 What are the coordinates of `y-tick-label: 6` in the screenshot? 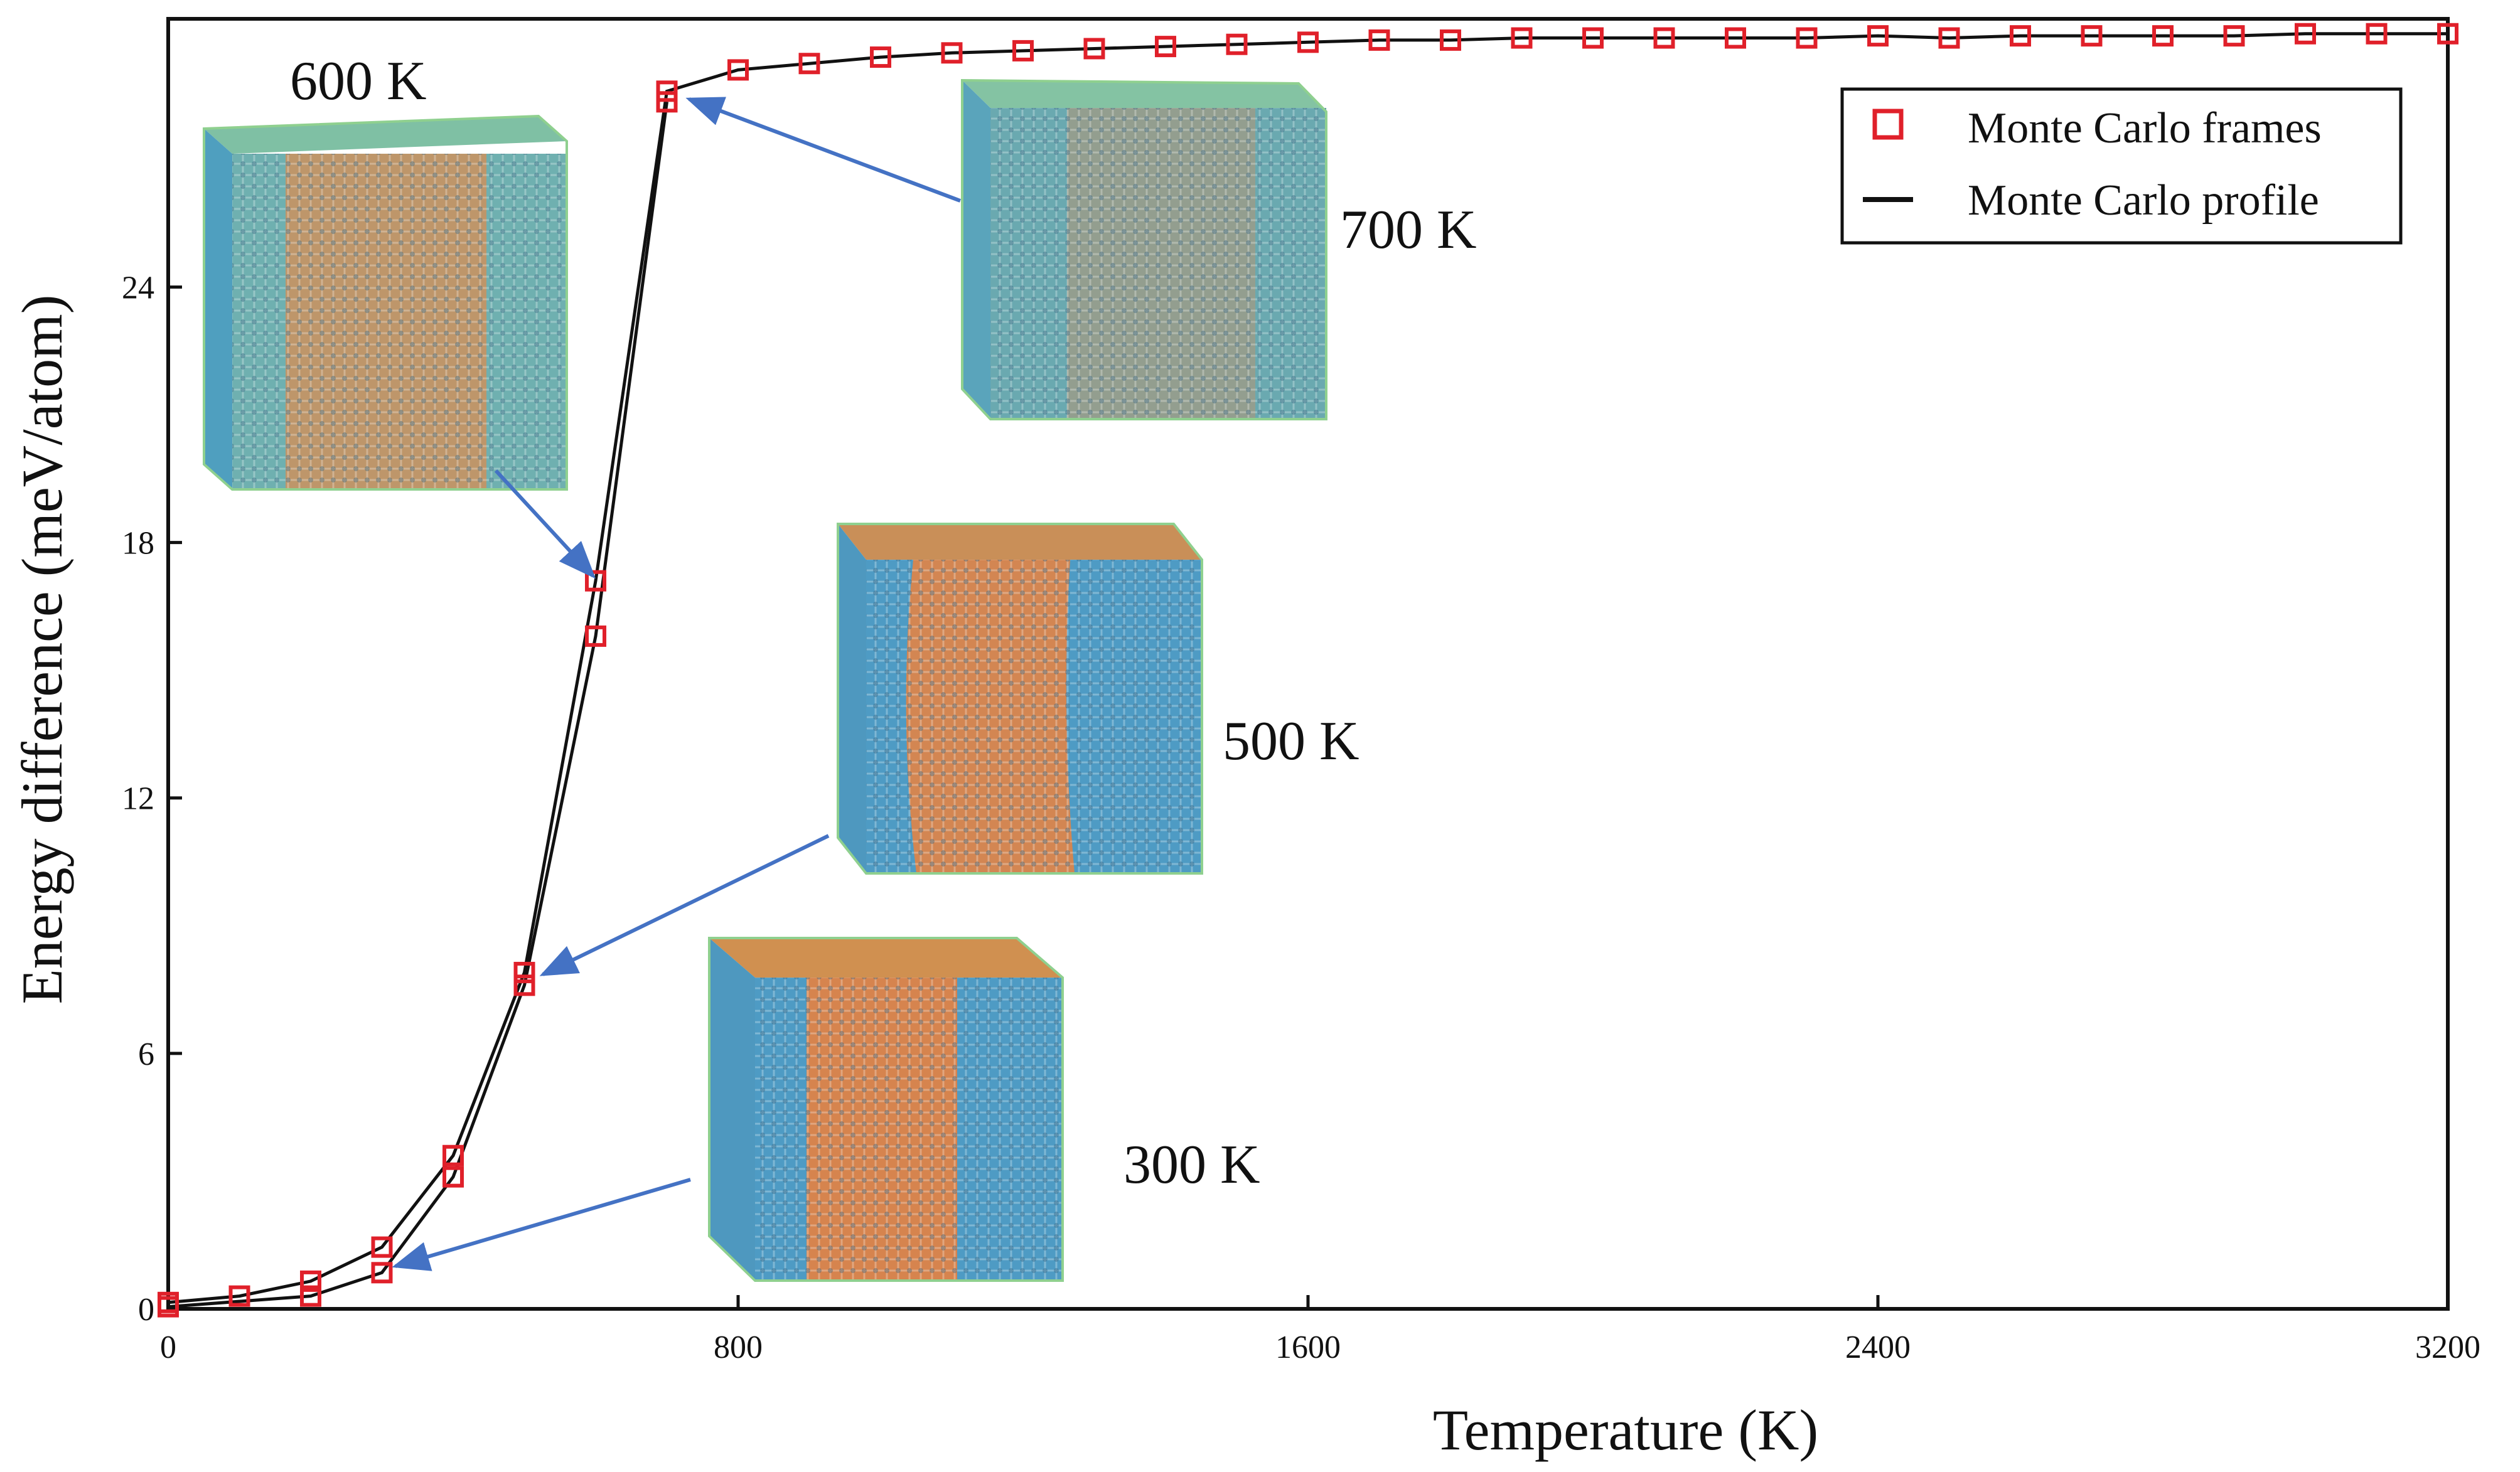 It's located at (146, 1054).